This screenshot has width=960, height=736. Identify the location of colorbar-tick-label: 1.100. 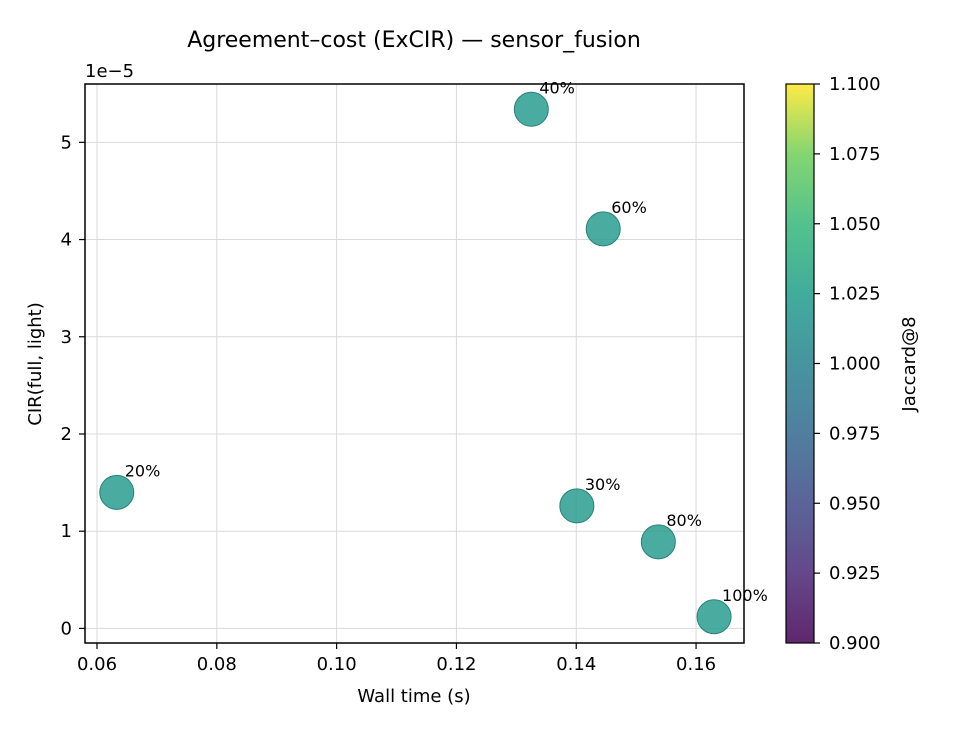
(855, 84).